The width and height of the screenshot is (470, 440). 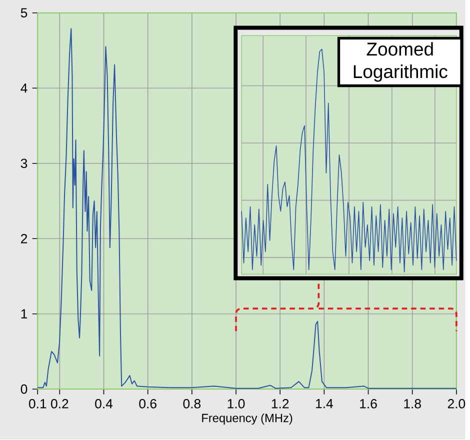 What do you see at coordinates (401, 62) in the screenshot?
I see `annotation: Zoomed Logarithmic` at bounding box center [401, 62].